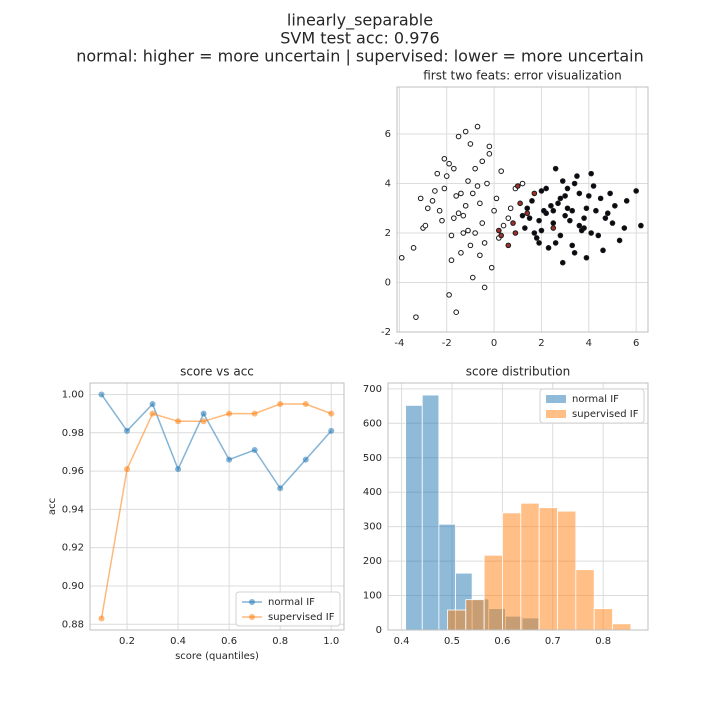 The height and width of the screenshot is (720, 720). I want to click on y-tick-label: 0.96, so click(73, 471).